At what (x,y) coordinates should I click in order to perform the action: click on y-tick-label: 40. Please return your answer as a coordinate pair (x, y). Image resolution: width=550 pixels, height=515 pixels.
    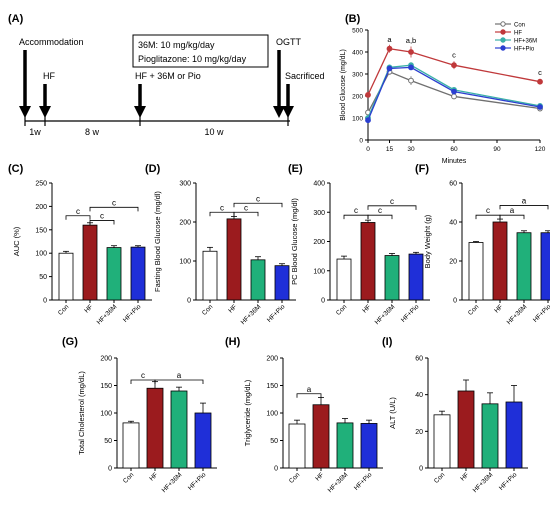
    Looking at the image, I should click on (453, 223).